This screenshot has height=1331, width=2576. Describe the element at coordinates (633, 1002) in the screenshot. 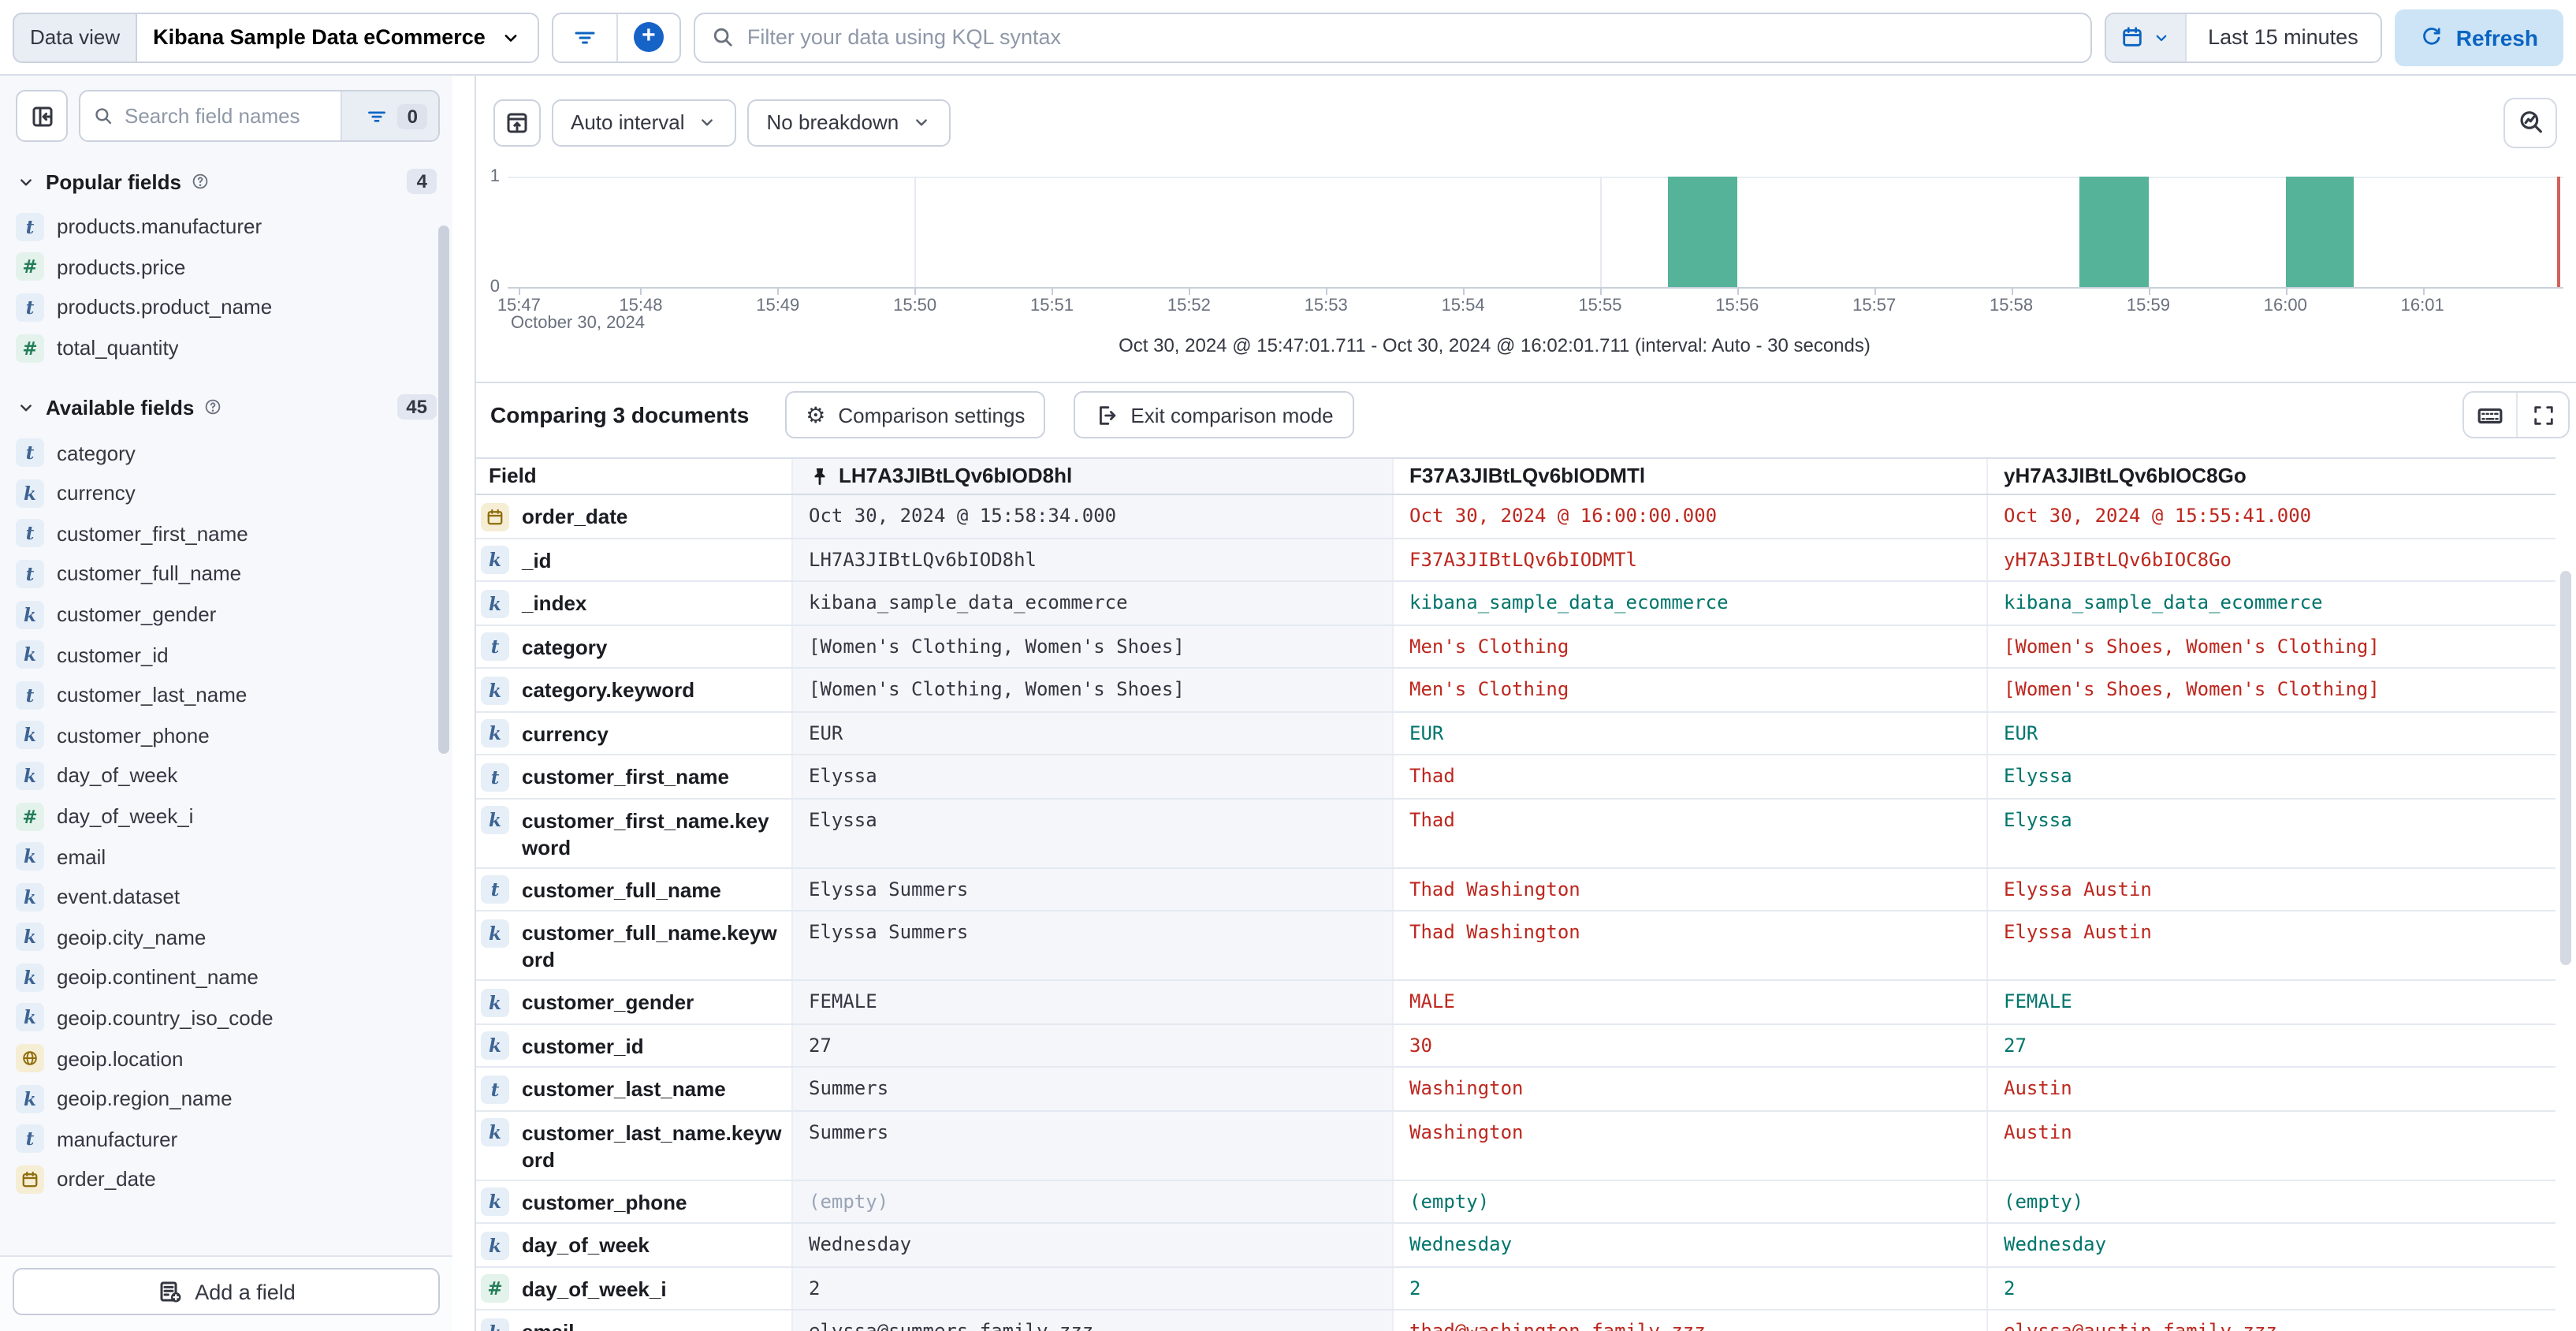

I see `field-name-cell: k customer_gender` at that location.